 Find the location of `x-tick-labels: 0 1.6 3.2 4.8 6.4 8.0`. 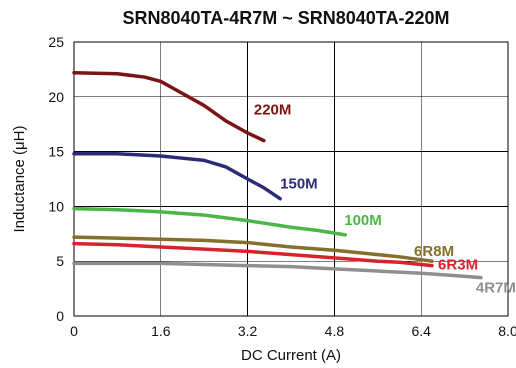

x-tick-labels: 0 1.6 3.2 4.8 6.4 8.0 is located at coordinates (293, 331).